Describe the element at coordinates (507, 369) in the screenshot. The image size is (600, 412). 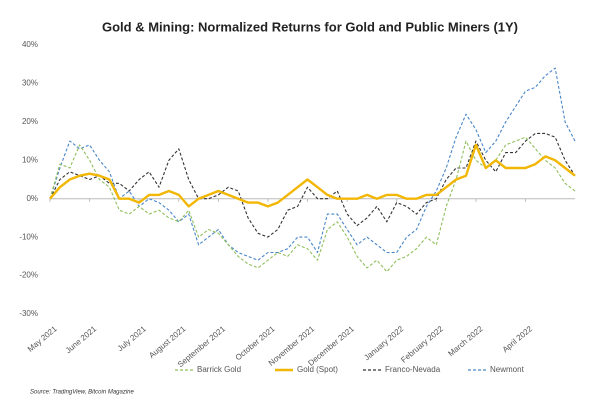
I see `legend-label: Newmont` at that location.